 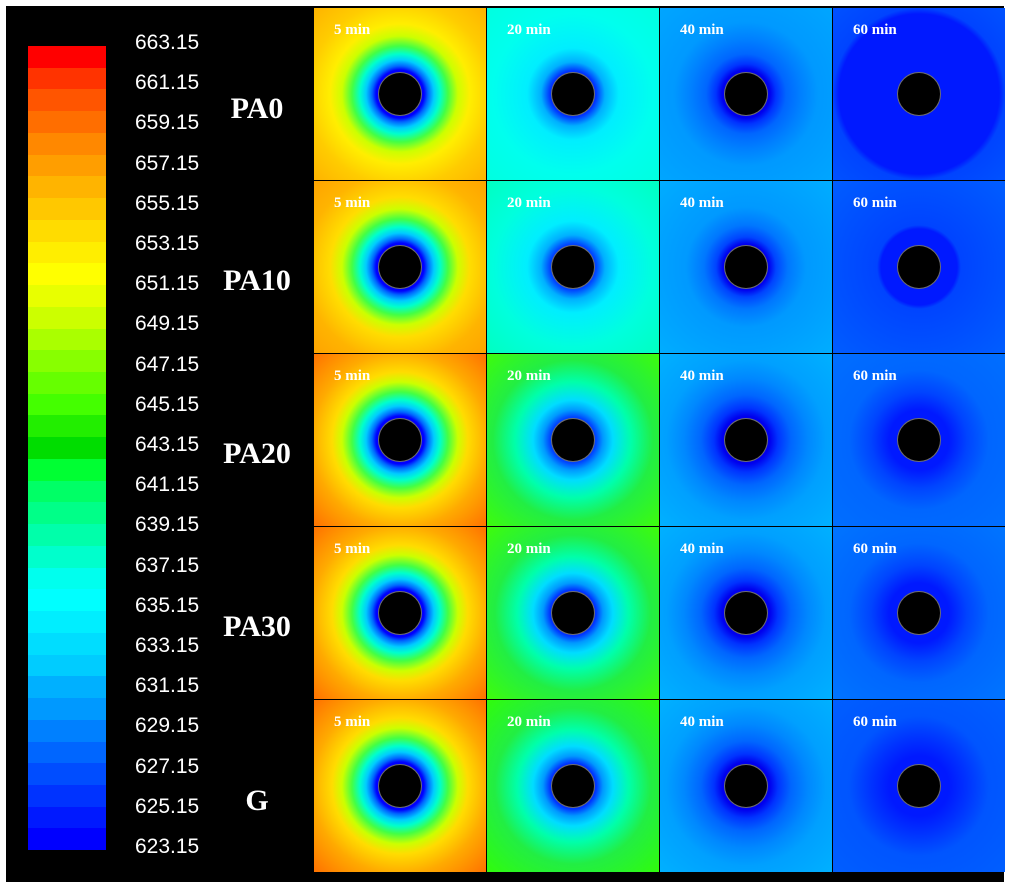 I want to click on temperature-colorbar, so click(x=67, y=448).